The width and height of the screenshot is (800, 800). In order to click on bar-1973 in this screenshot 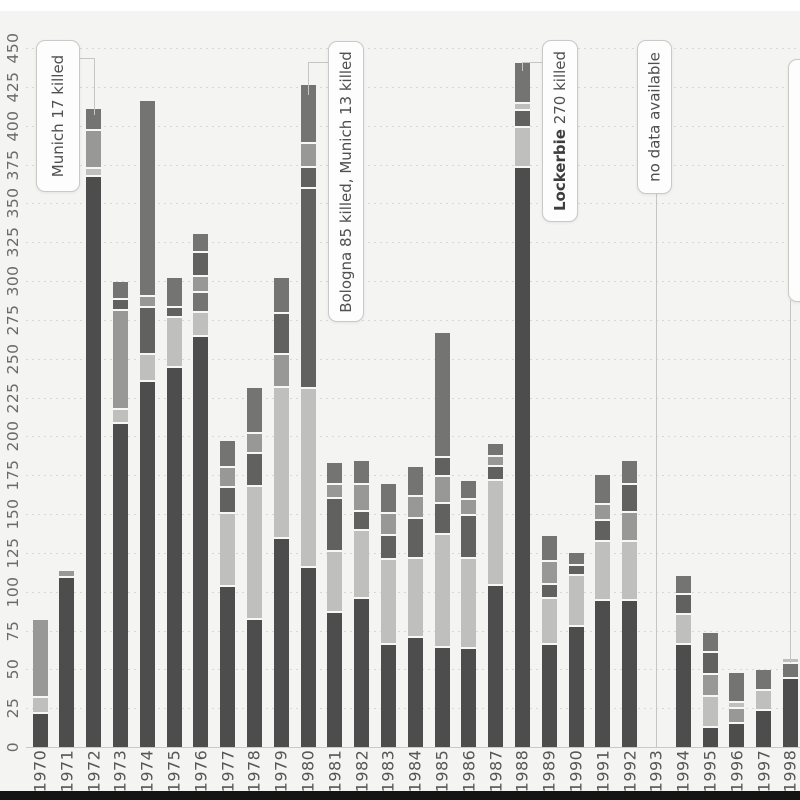, I will do `click(120, 514)`.